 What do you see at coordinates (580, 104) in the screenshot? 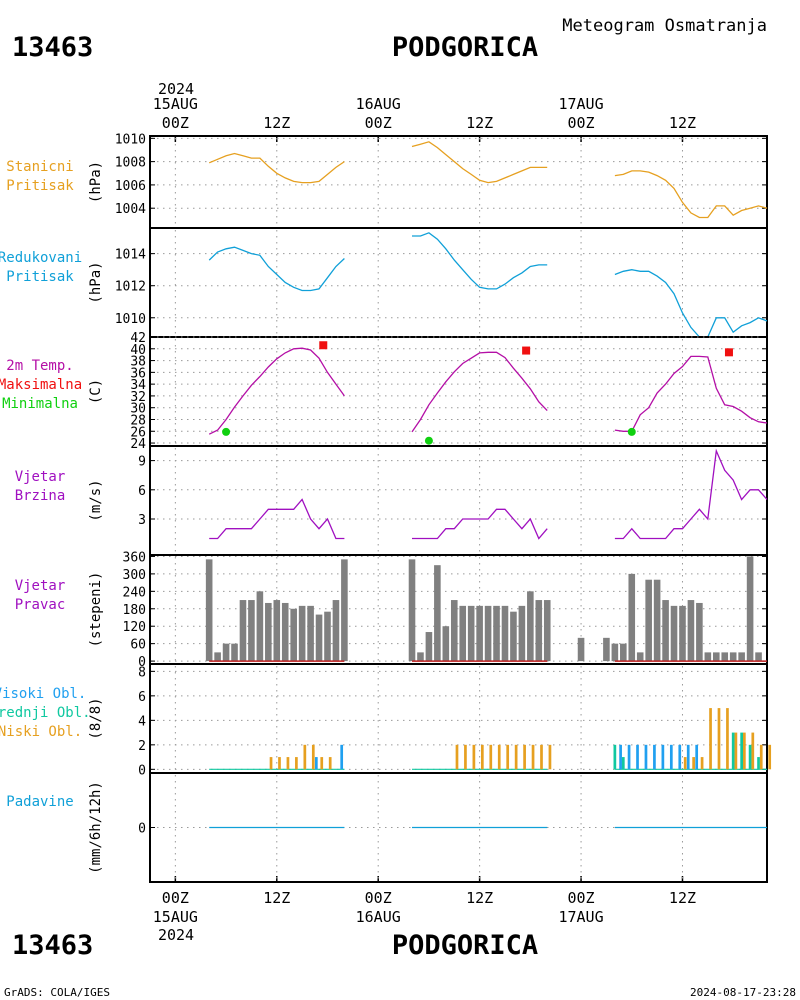
I see `day-label-top: 17AUG` at bounding box center [580, 104].